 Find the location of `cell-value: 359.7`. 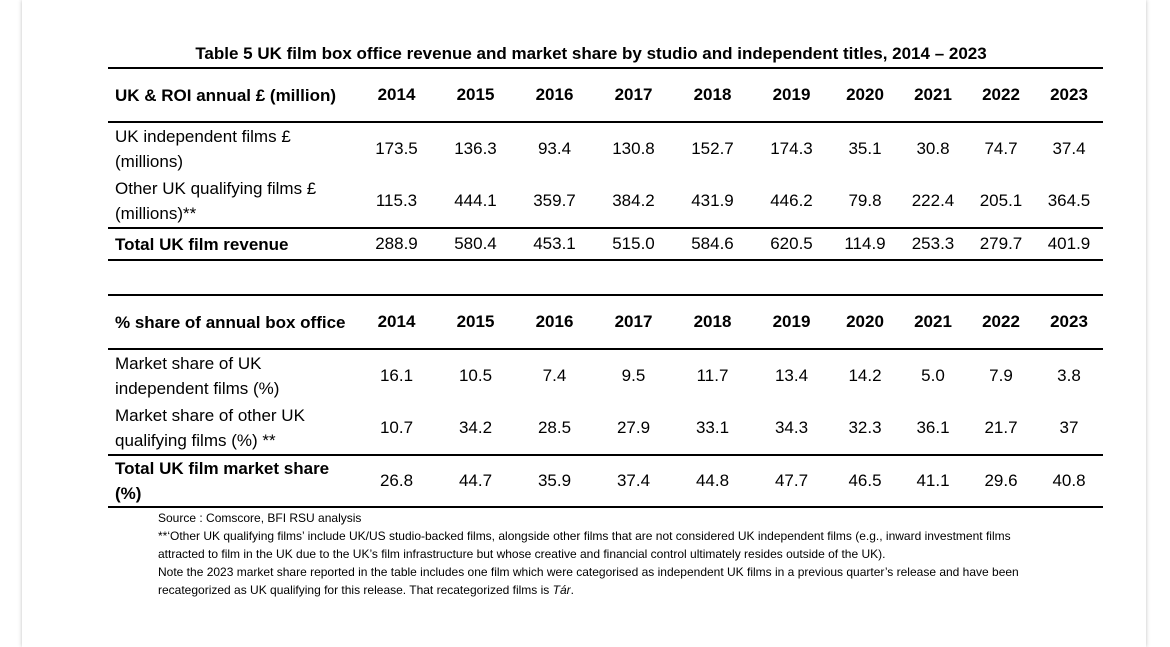

cell-value: 359.7 is located at coordinates (554, 200).